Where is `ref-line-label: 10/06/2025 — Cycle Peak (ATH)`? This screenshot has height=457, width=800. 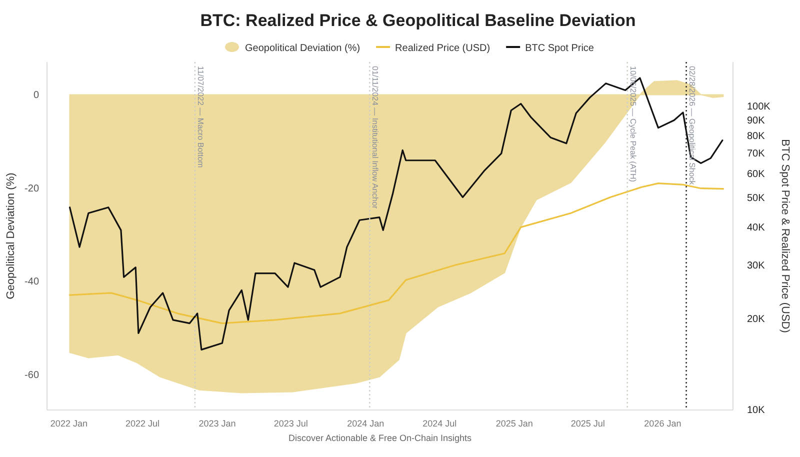
ref-line-label: 10/06/2025 — Cycle Peak (ATH) is located at coordinates (633, 124).